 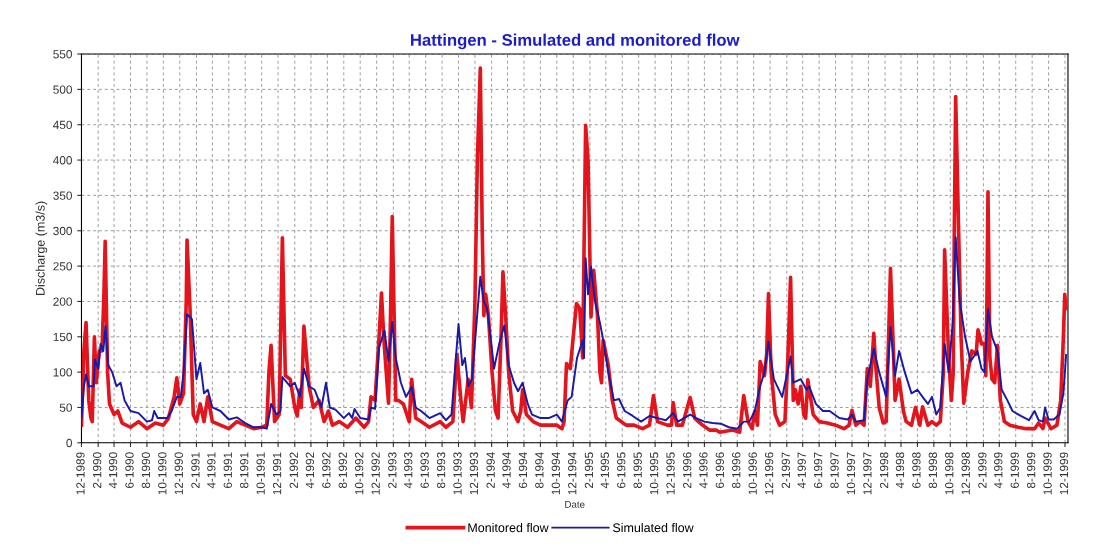 I want to click on x-tick-label: 6-1996, so click(x=719, y=470).